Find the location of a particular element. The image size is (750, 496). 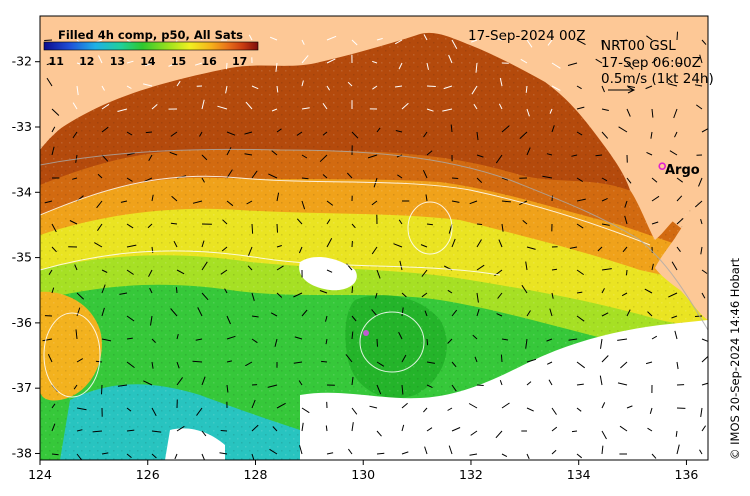

colorbar-tick-label: 13 is located at coordinates (117, 61).